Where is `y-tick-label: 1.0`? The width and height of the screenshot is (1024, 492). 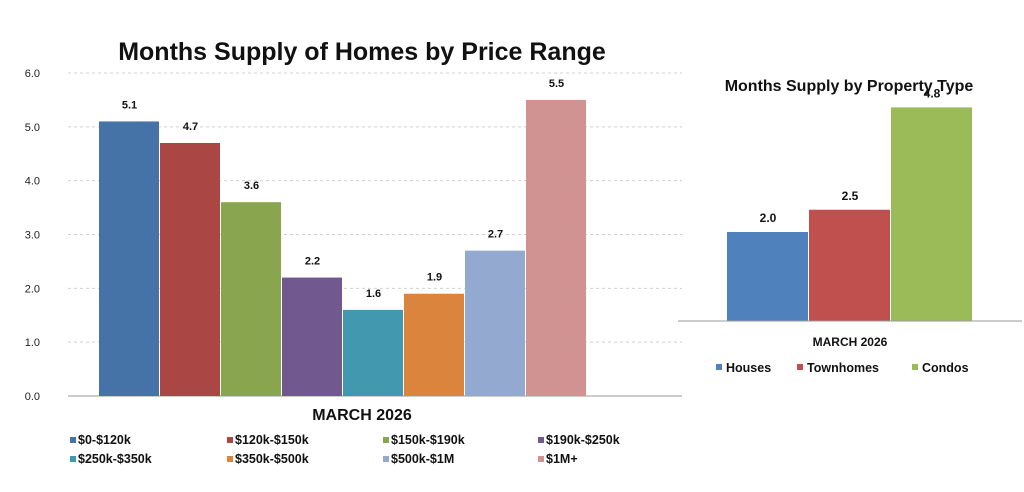
y-tick-label: 1.0 is located at coordinates (32, 343).